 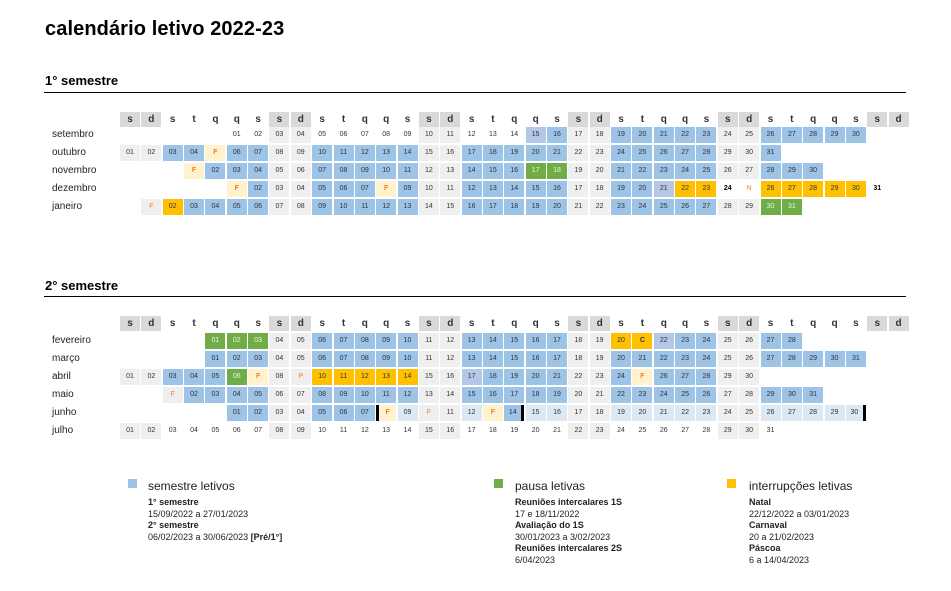 I want to click on day-cell: 08, so click(x=279, y=153).